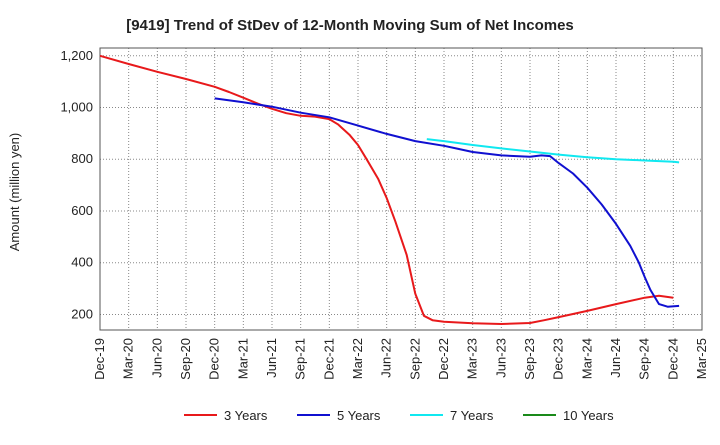 The height and width of the screenshot is (445, 720). What do you see at coordinates (242, 358) in the screenshot?
I see `x-tick-label: Mar-21` at bounding box center [242, 358].